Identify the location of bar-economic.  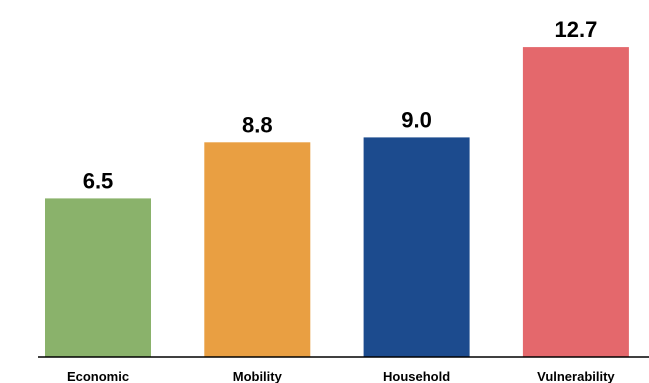
(98, 277).